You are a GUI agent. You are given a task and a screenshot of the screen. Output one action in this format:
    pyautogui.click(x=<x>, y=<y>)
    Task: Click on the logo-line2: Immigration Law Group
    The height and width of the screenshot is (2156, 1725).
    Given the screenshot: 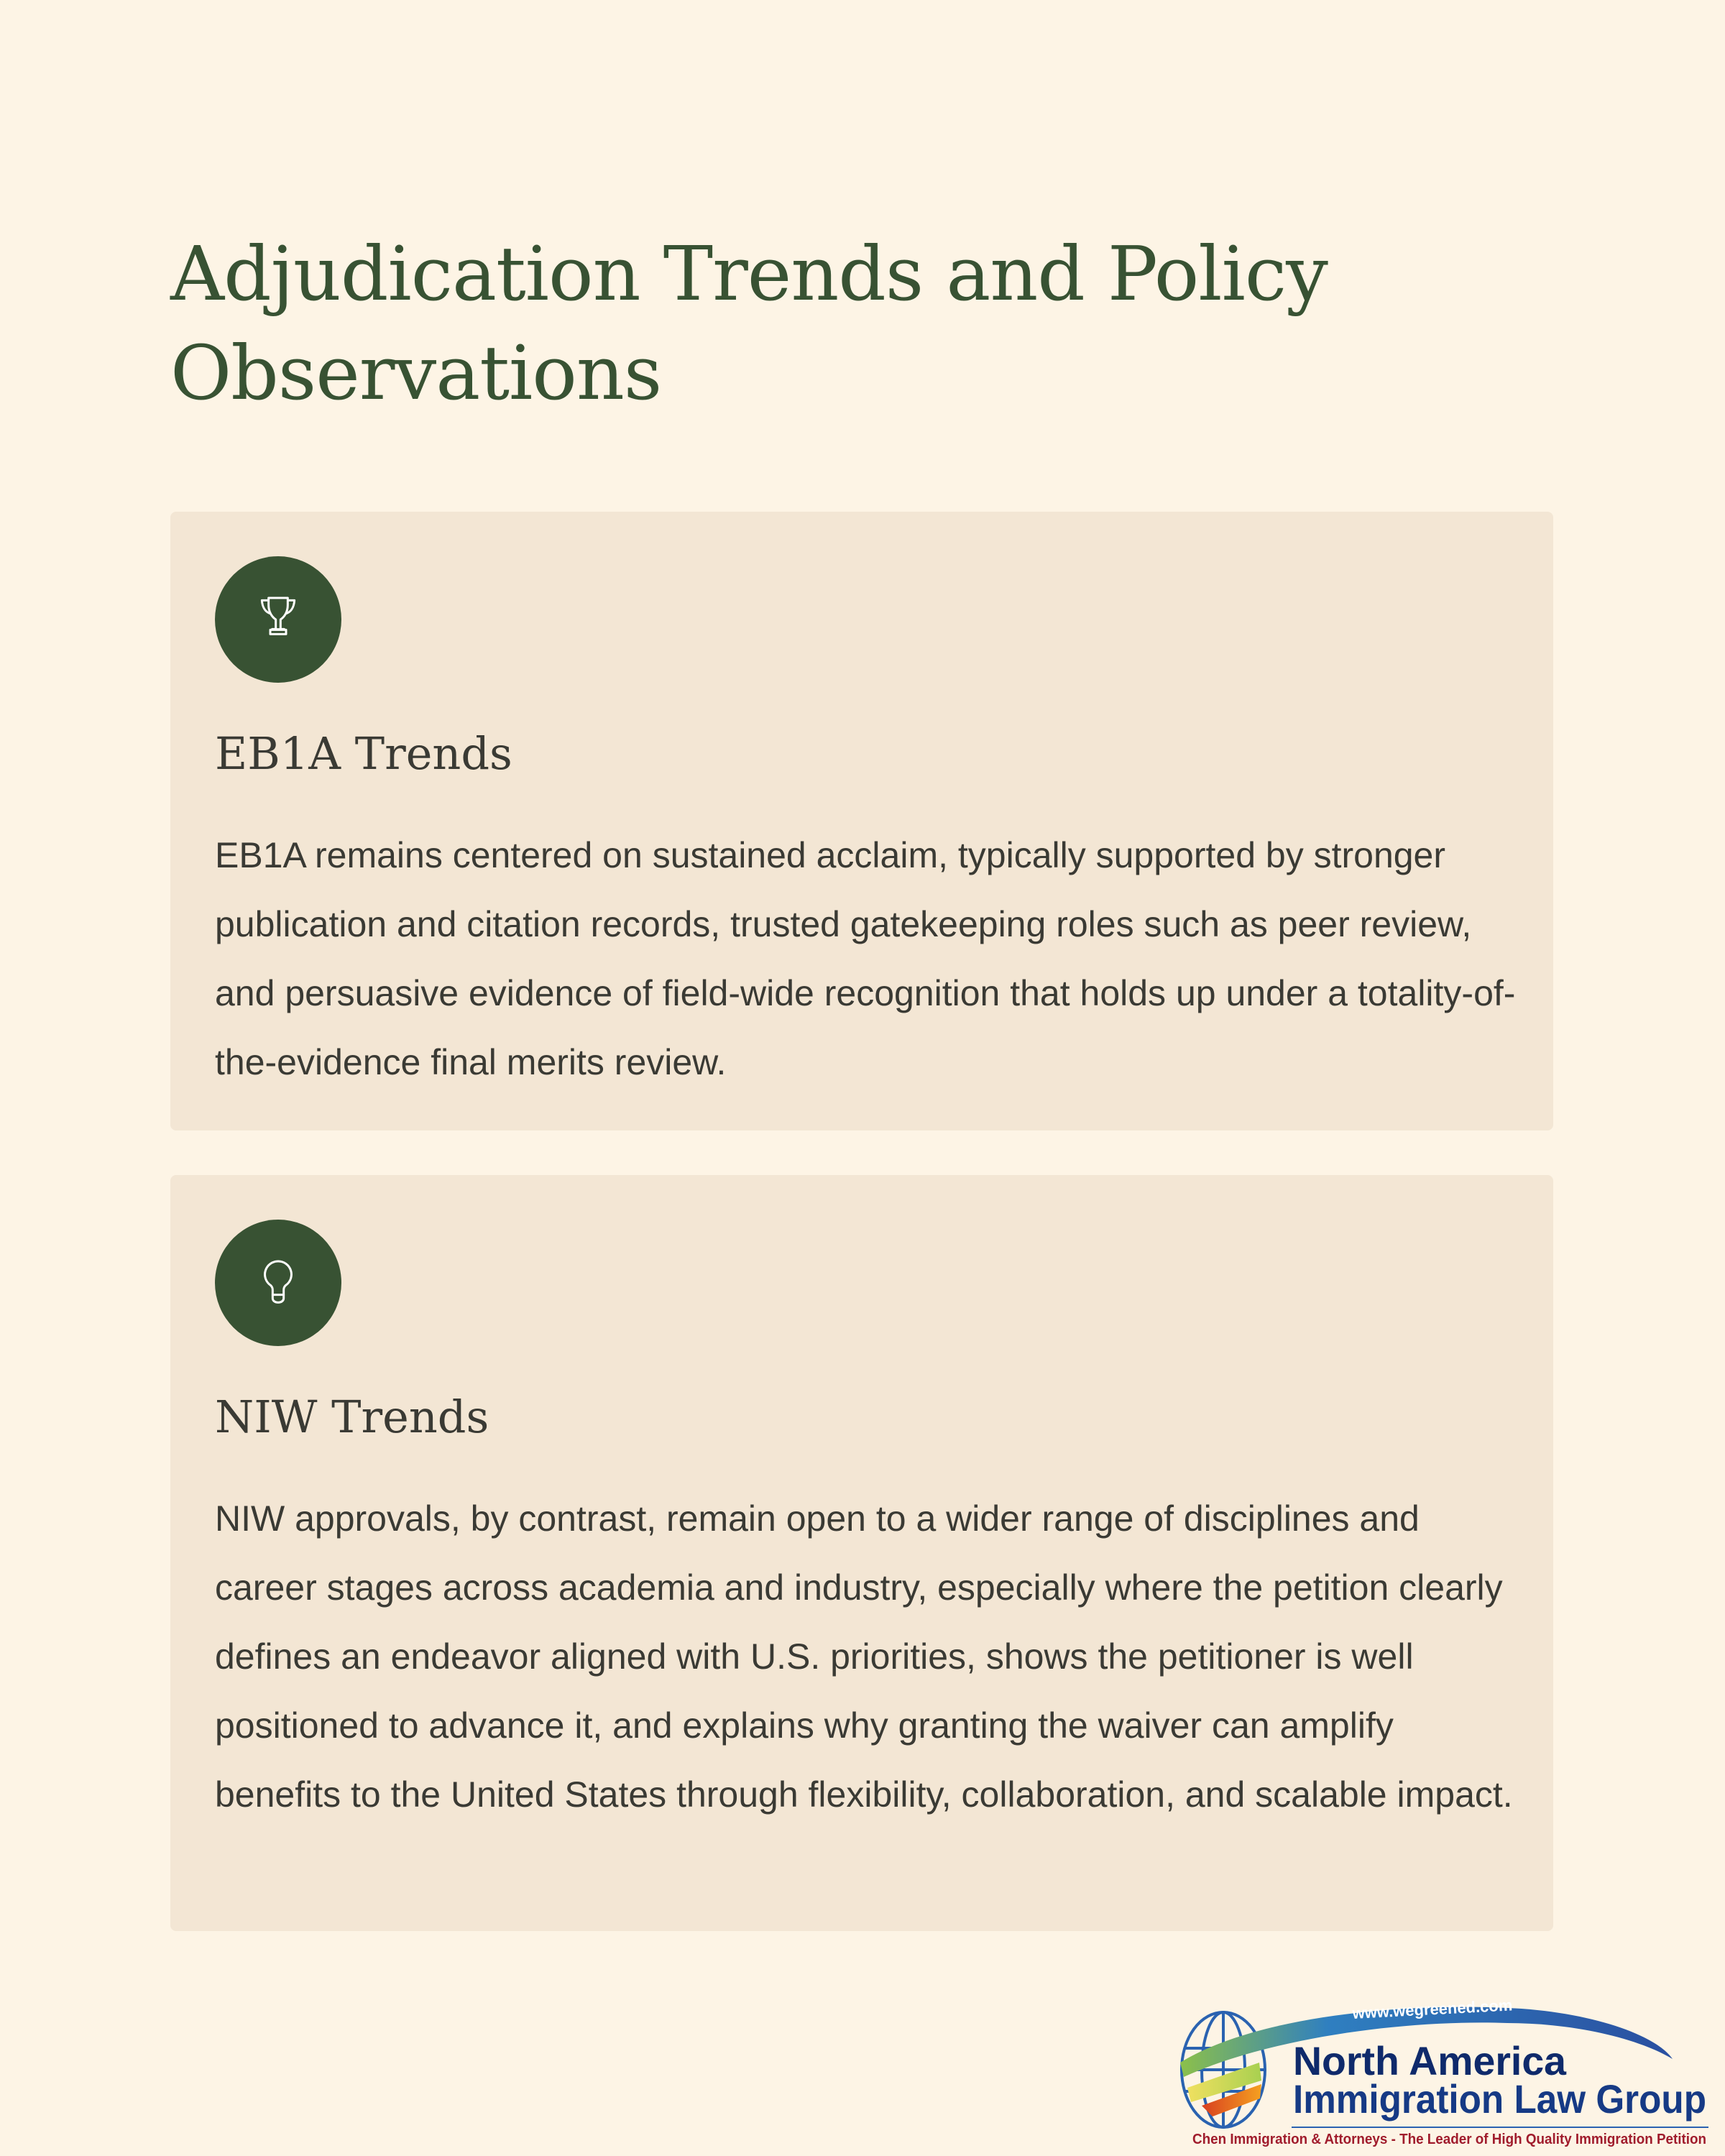 What is the action you would take?
    pyautogui.click(x=1499, y=2099)
    